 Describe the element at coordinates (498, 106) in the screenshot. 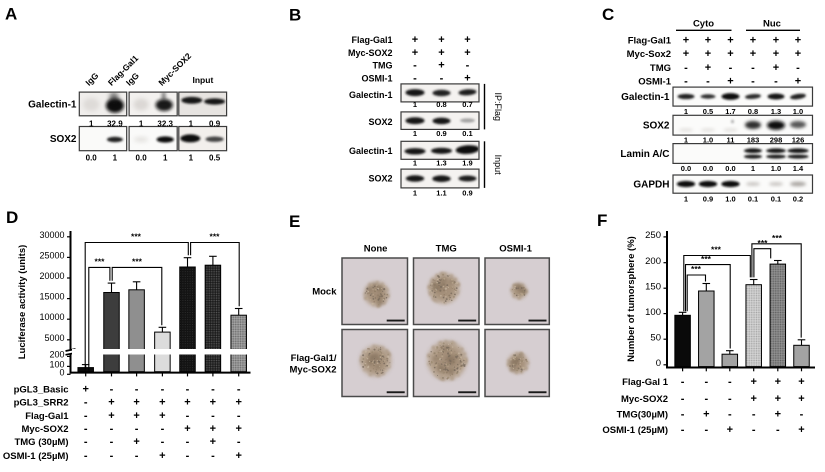

I see `svg-text: IP:Flag` at that location.